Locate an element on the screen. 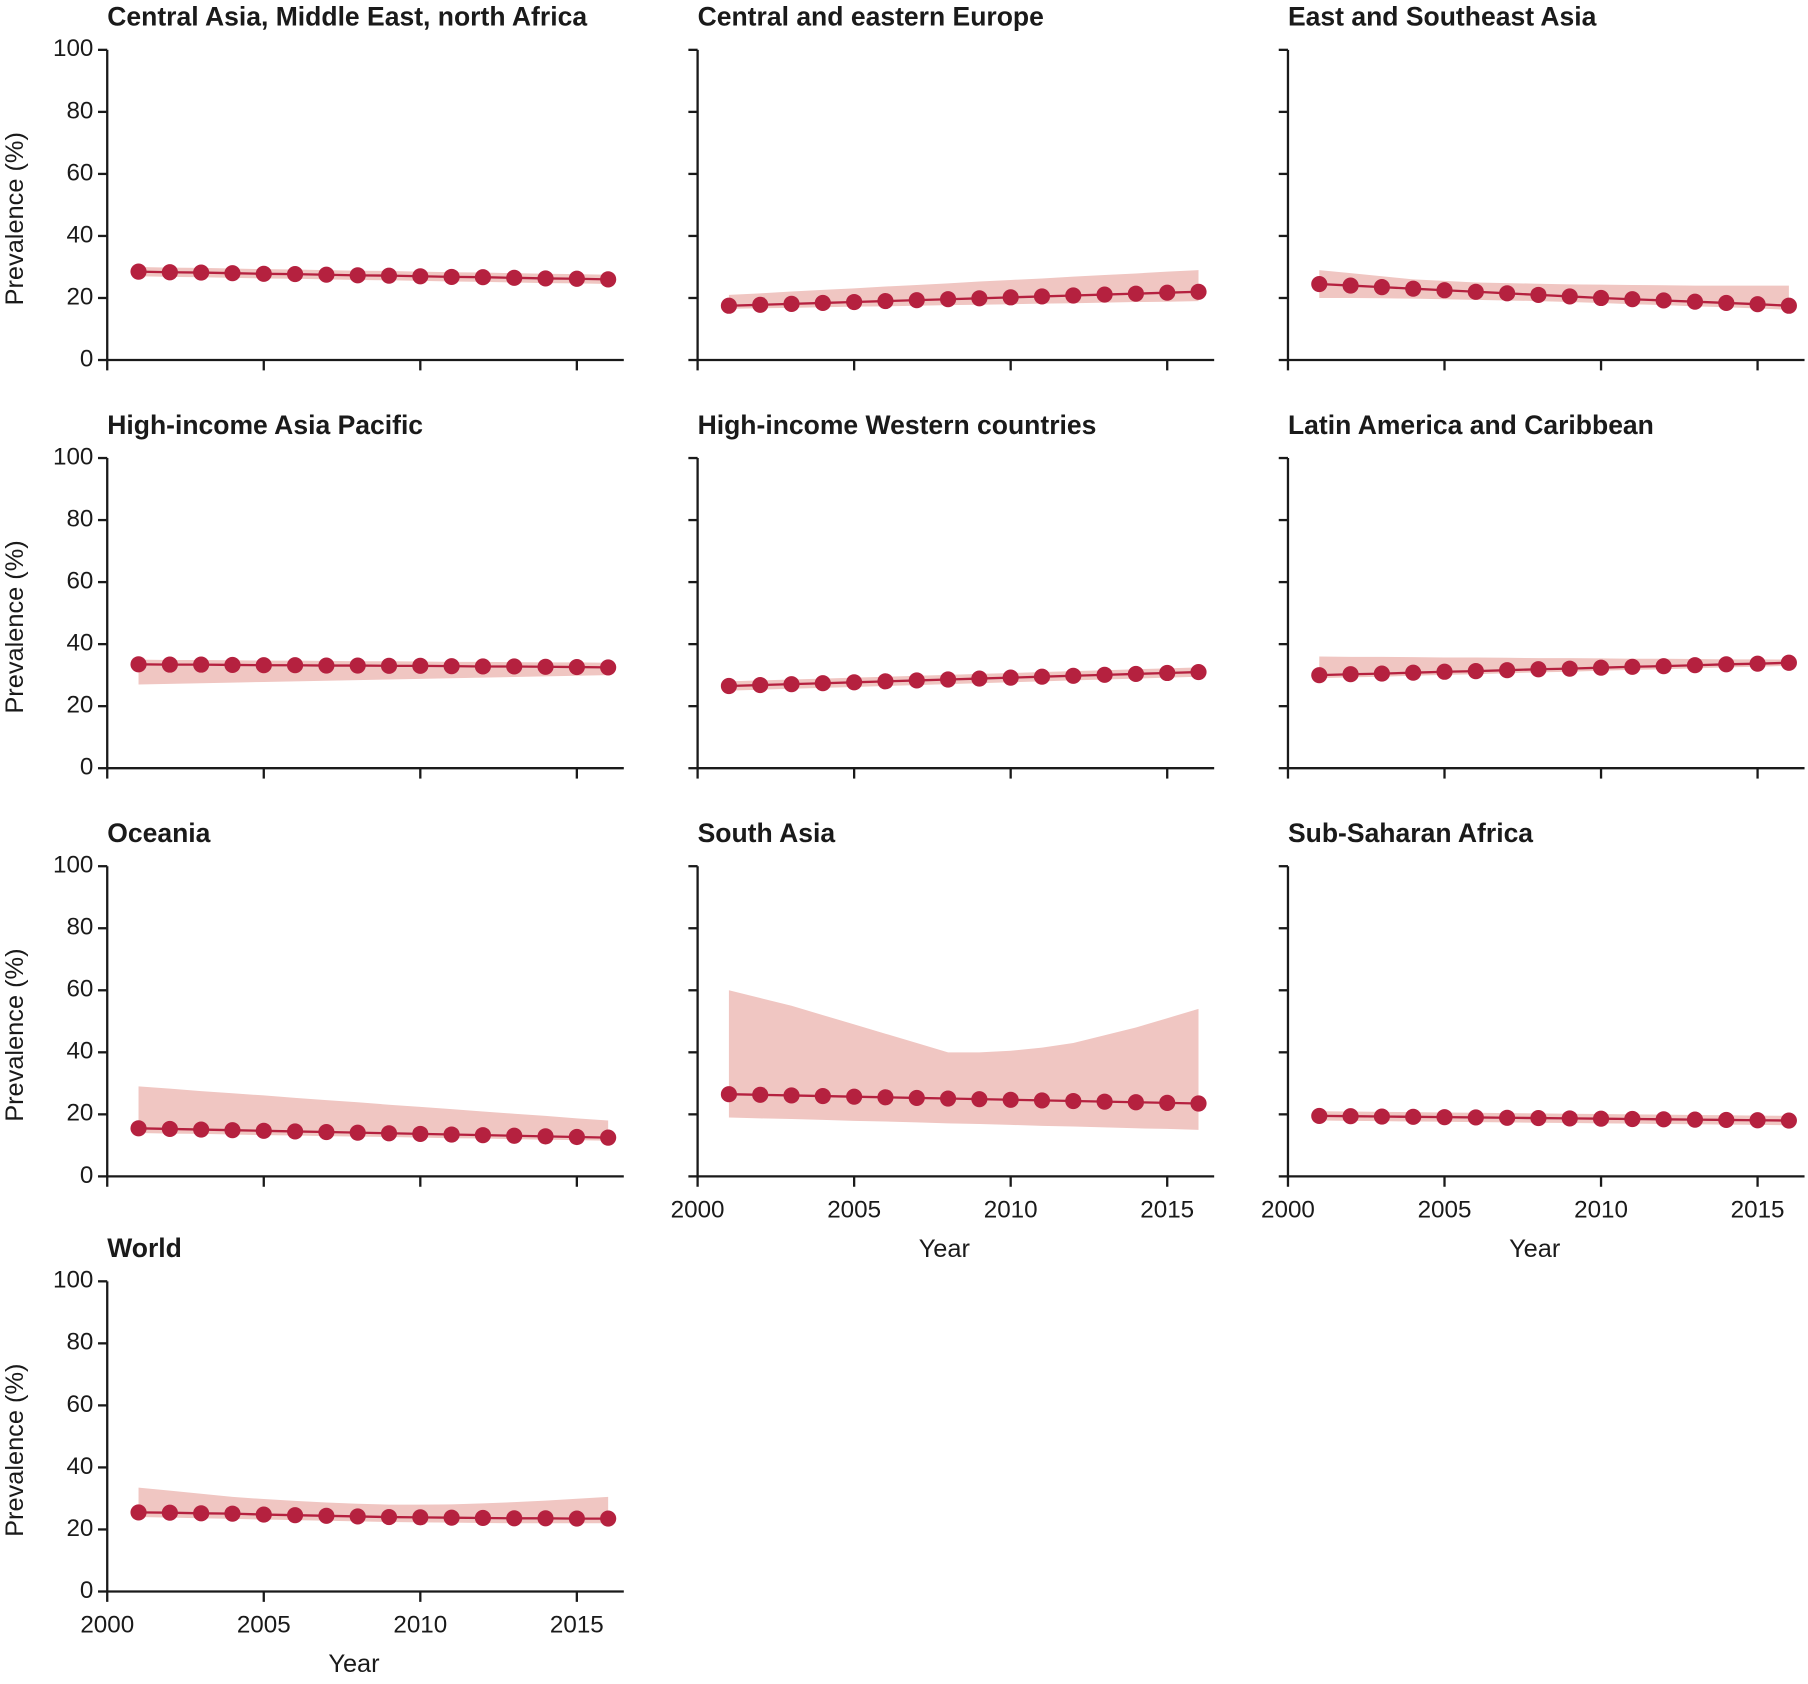 The height and width of the screenshot is (1684, 1808). panel-title: Sub-Saharan Africa is located at coordinates (1410, 833).